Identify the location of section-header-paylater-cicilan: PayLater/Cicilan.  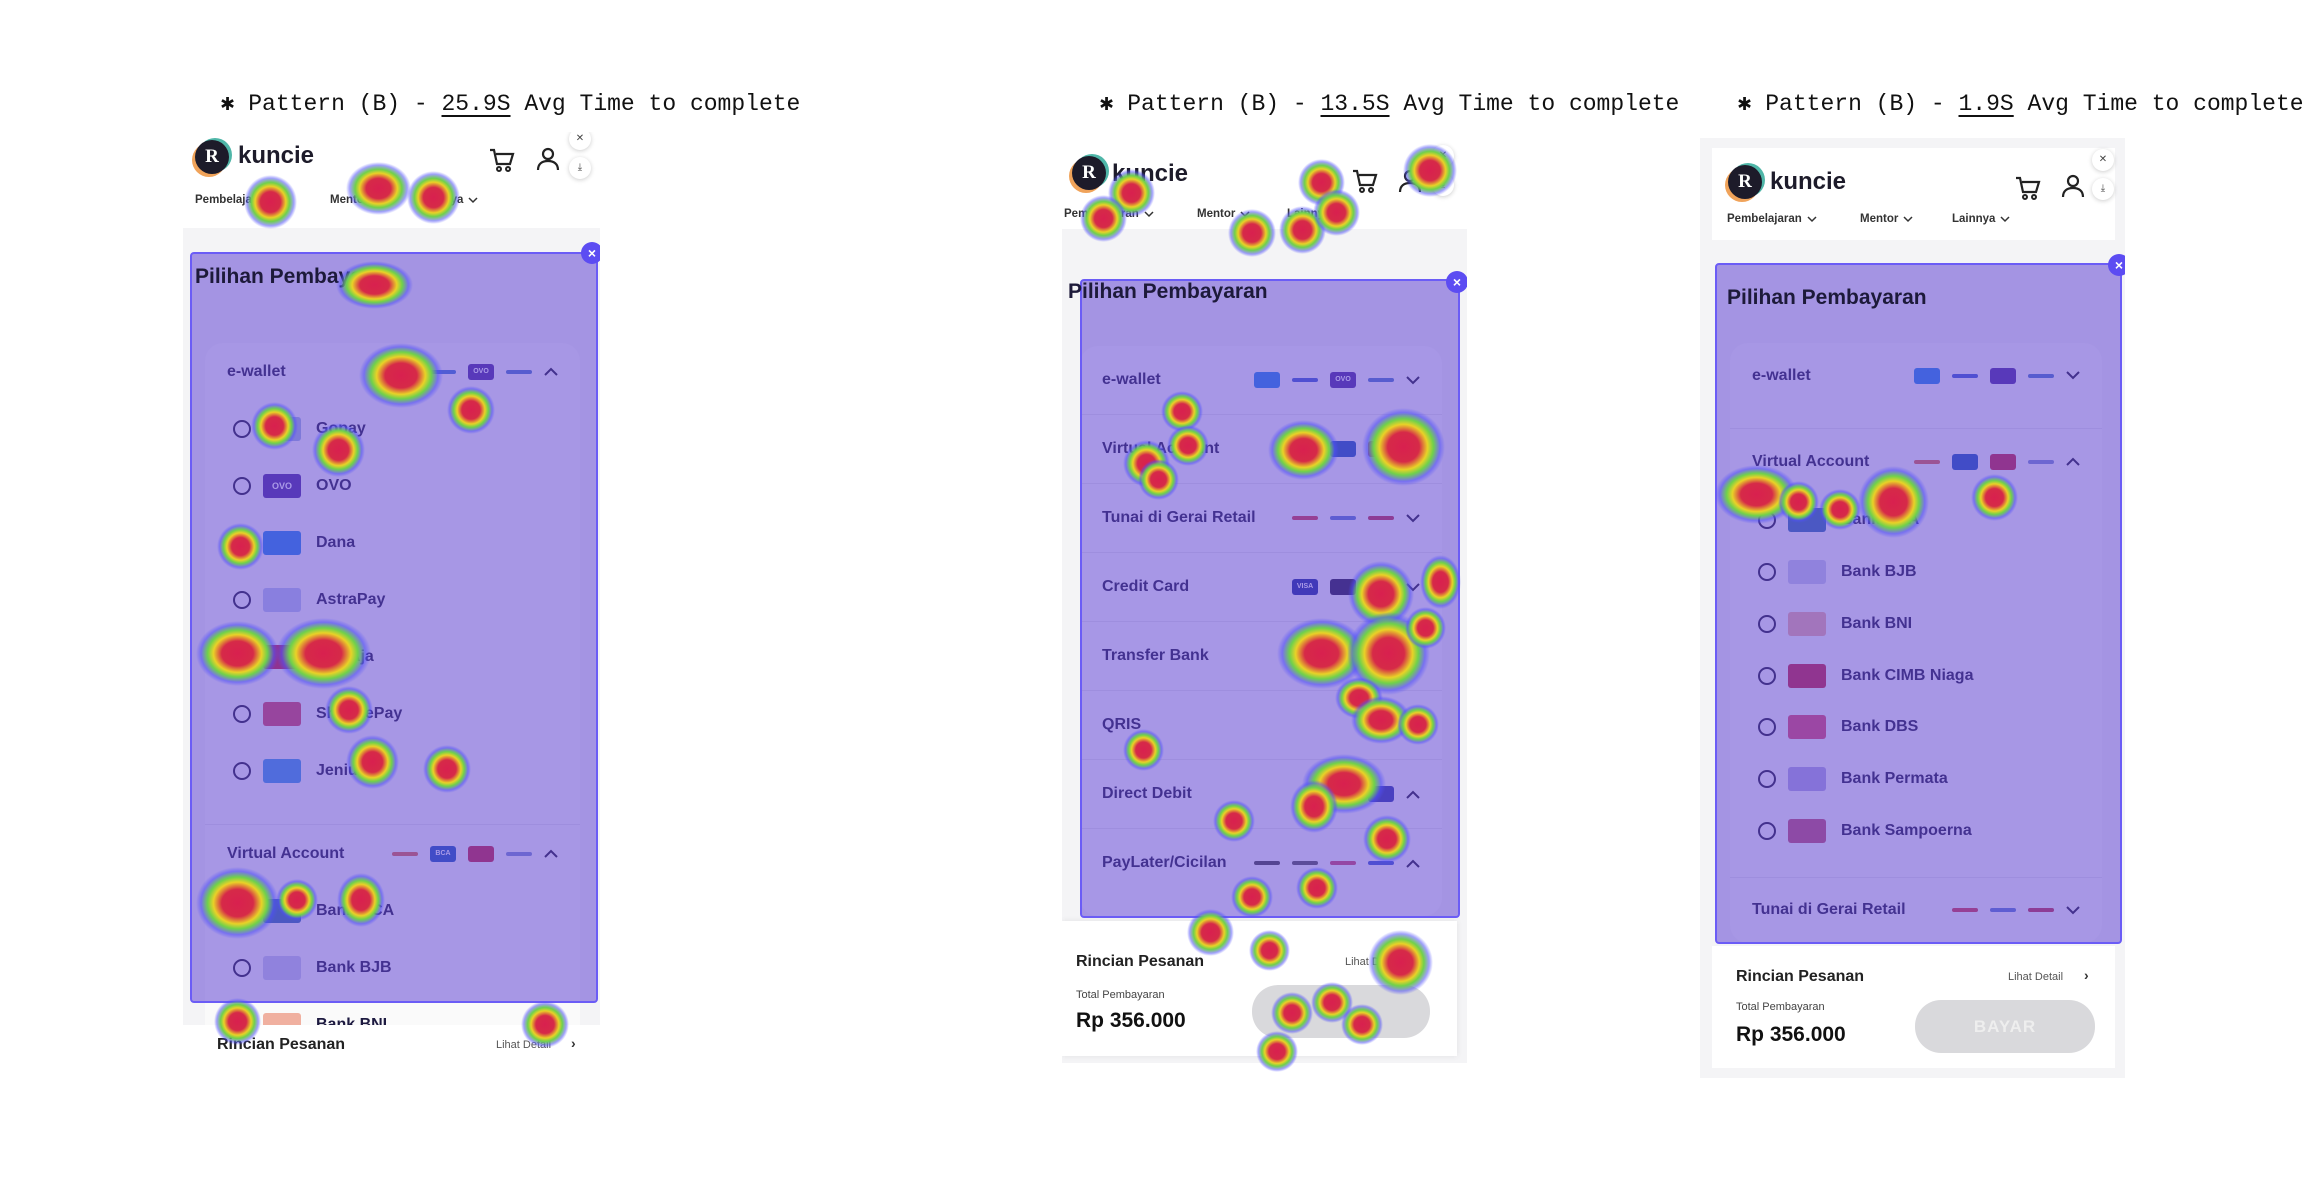
(1261, 862).